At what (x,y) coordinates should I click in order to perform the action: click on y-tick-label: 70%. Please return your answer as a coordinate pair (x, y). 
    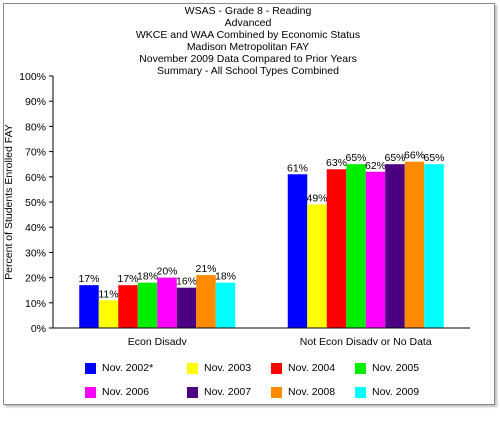
    Looking at the image, I should click on (35, 153).